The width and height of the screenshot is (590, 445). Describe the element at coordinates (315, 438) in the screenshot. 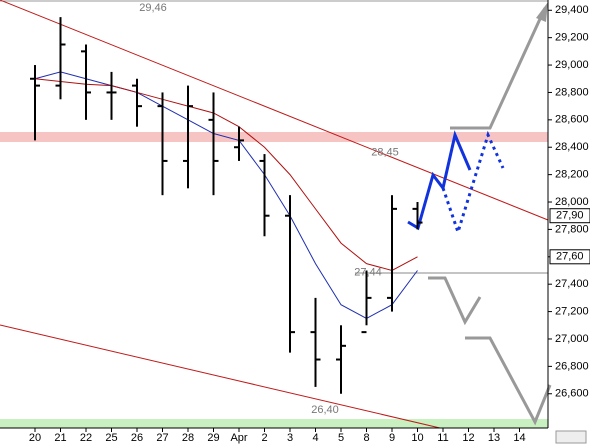

I see `x-tick-label: 4` at that location.